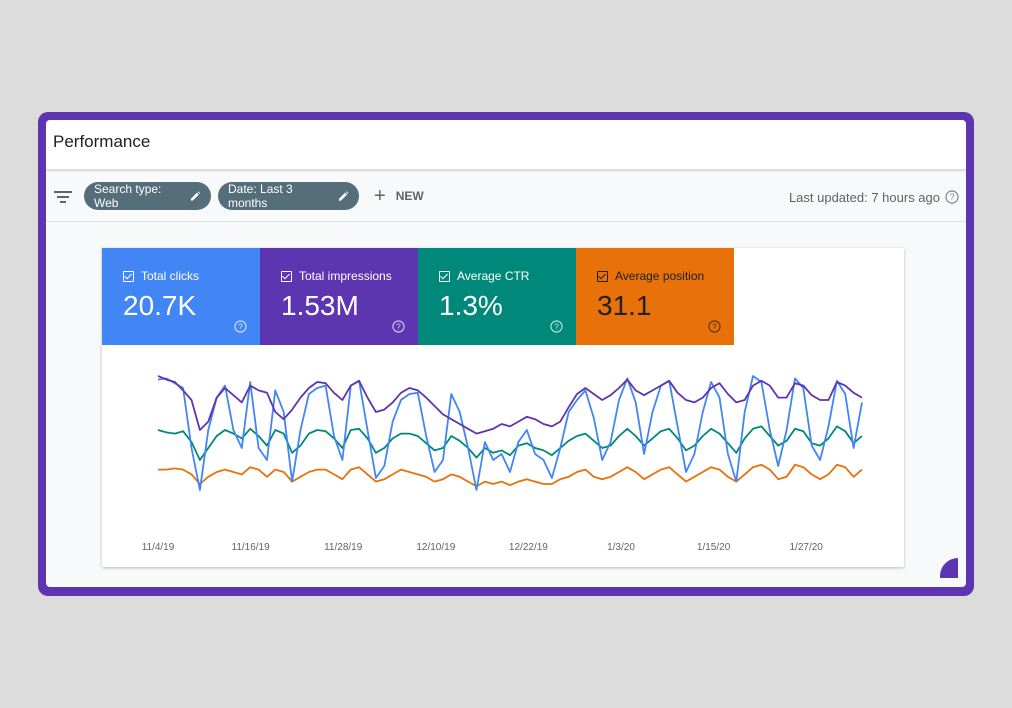 This screenshot has height=708, width=1012. What do you see at coordinates (345, 276) in the screenshot?
I see `metric-label: Total impressions` at bounding box center [345, 276].